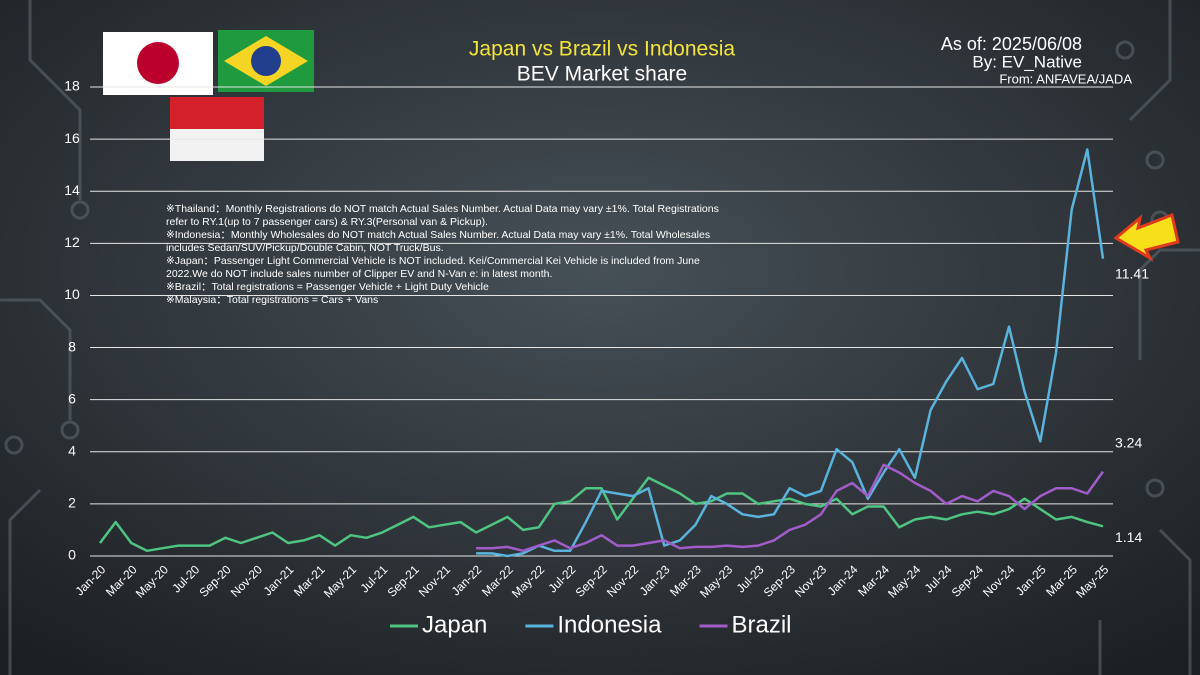 The width and height of the screenshot is (1200, 675). Describe the element at coordinates (72, 450) in the screenshot. I see `y-tick-label: 4` at that location.